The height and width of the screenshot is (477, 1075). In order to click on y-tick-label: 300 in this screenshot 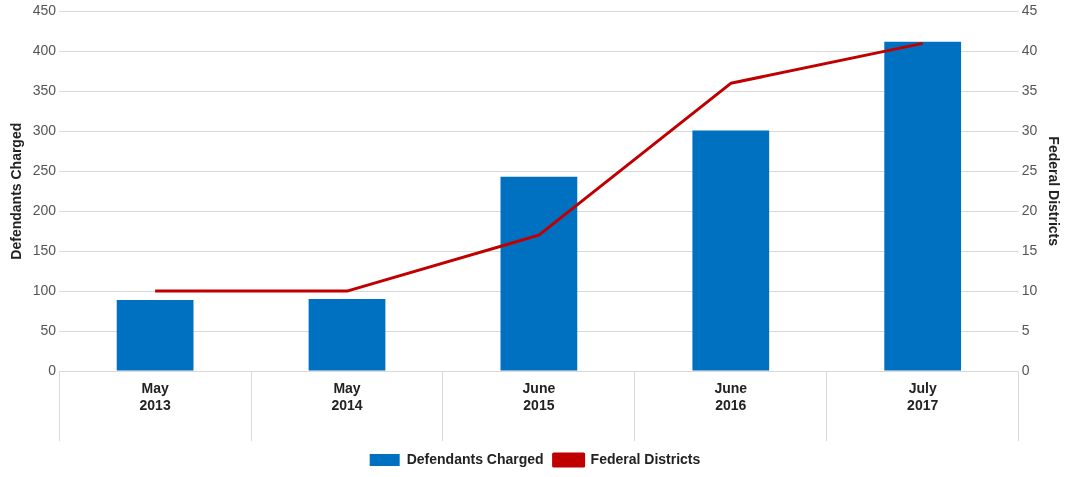, I will do `click(44, 130)`.